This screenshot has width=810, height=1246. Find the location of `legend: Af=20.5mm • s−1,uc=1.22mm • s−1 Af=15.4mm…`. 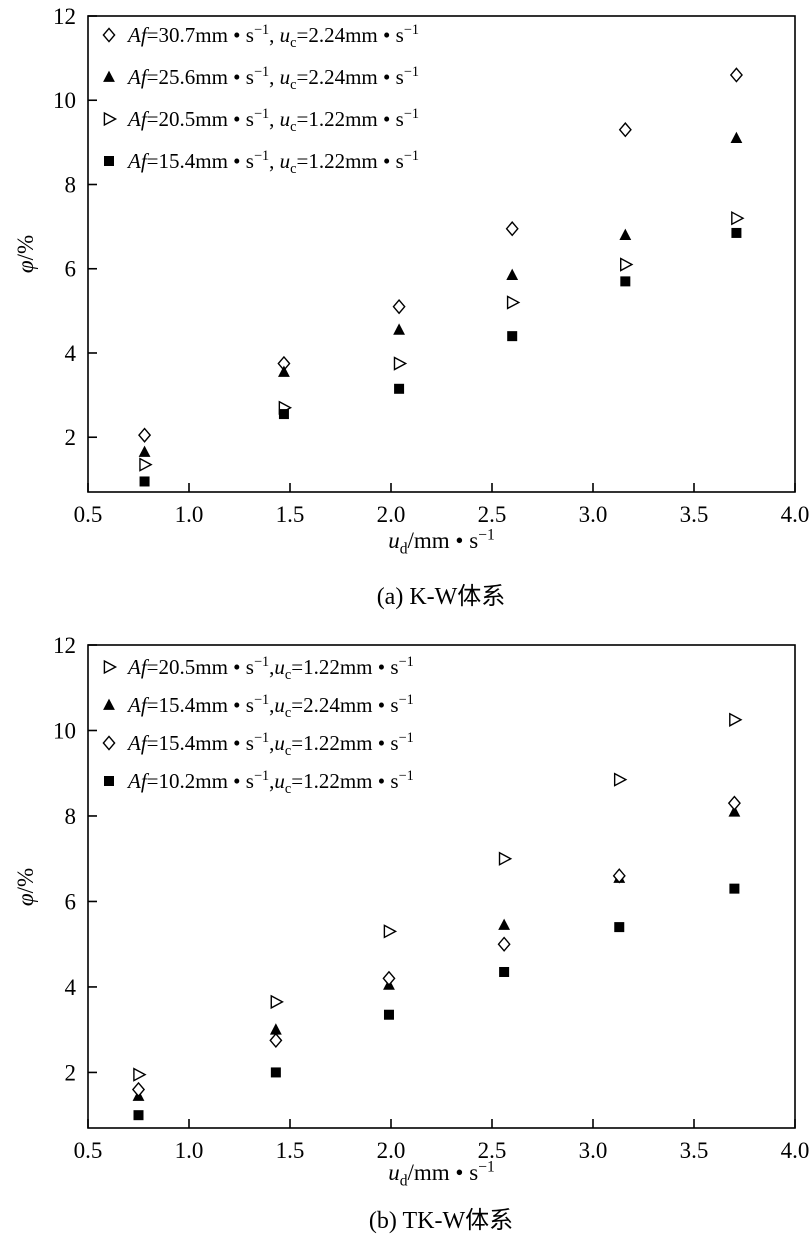

legend: Af=20.5mm • s−1,uc=1.22mm • s−1 Af=15.4mm… is located at coordinates (257, 724).